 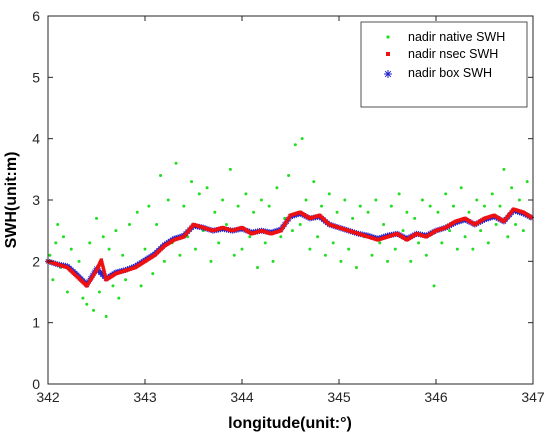 I want to click on legend-star-glyph, so click(x=388, y=74).